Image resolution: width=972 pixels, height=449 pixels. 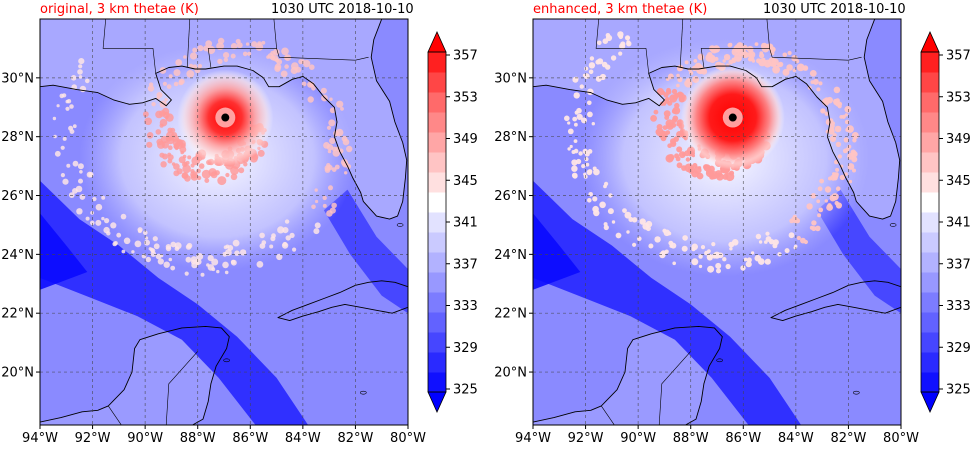 I want to click on left-panel-time: 1030 UTC 2018-10-10, so click(x=342, y=9).